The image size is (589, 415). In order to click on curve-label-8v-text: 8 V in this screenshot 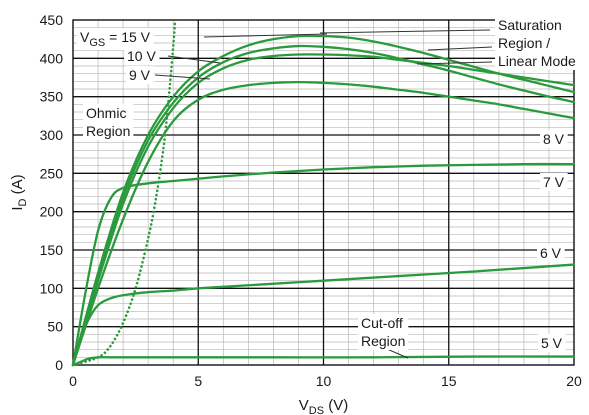, I will do `click(554, 139)`.